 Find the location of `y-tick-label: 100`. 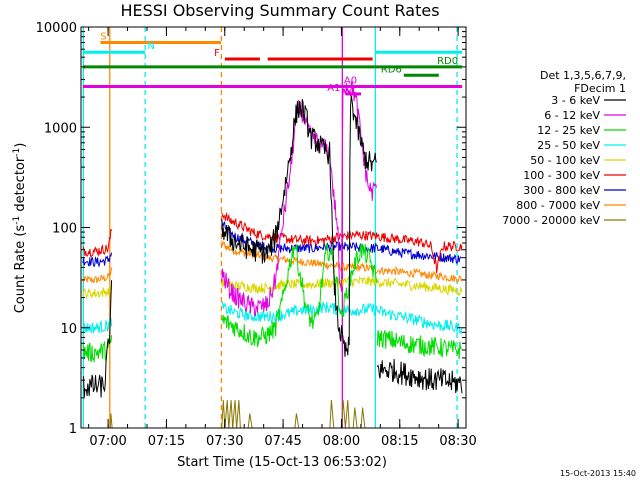

y-tick-label: 100 is located at coordinates (64, 229).